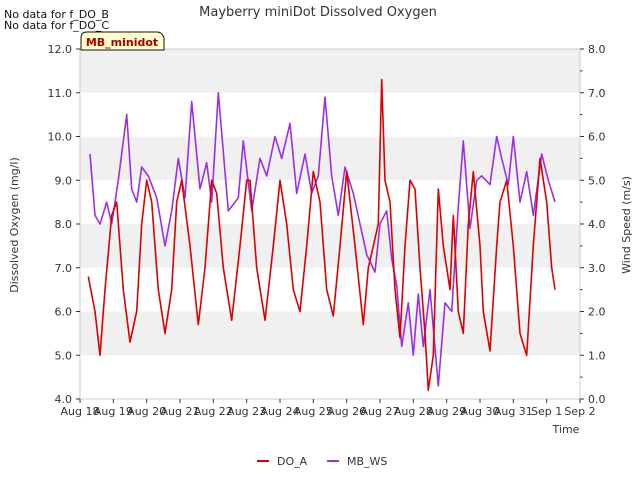  Describe the element at coordinates (597, 137) in the screenshot. I see `y2-tick-label: 6.0` at that location.